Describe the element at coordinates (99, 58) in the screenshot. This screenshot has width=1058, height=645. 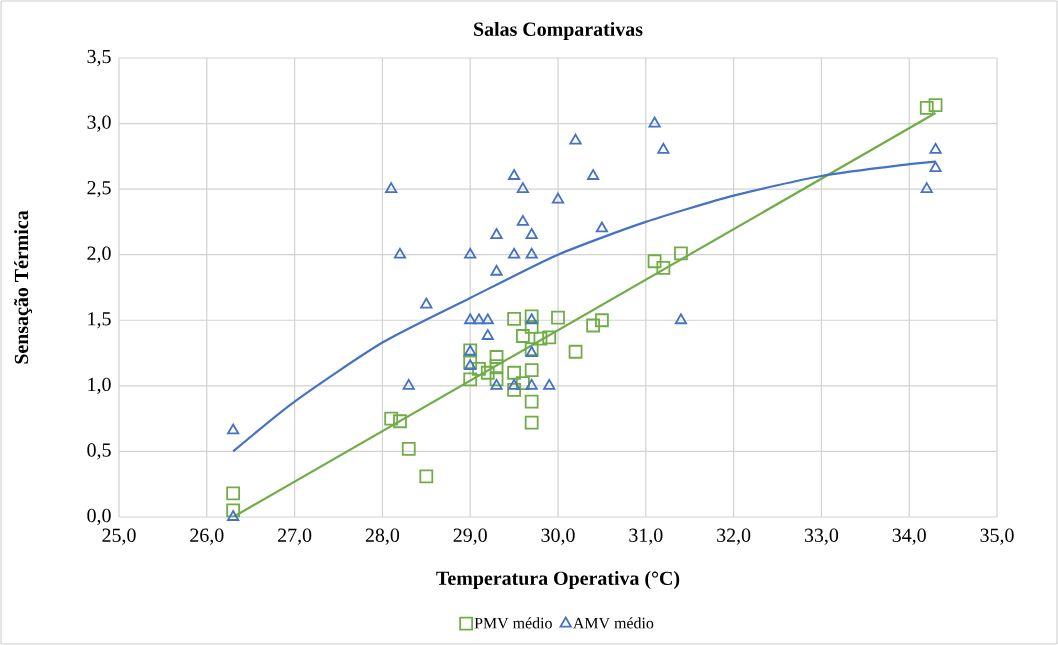
I see `y-tick-label: 3,5` at that location.